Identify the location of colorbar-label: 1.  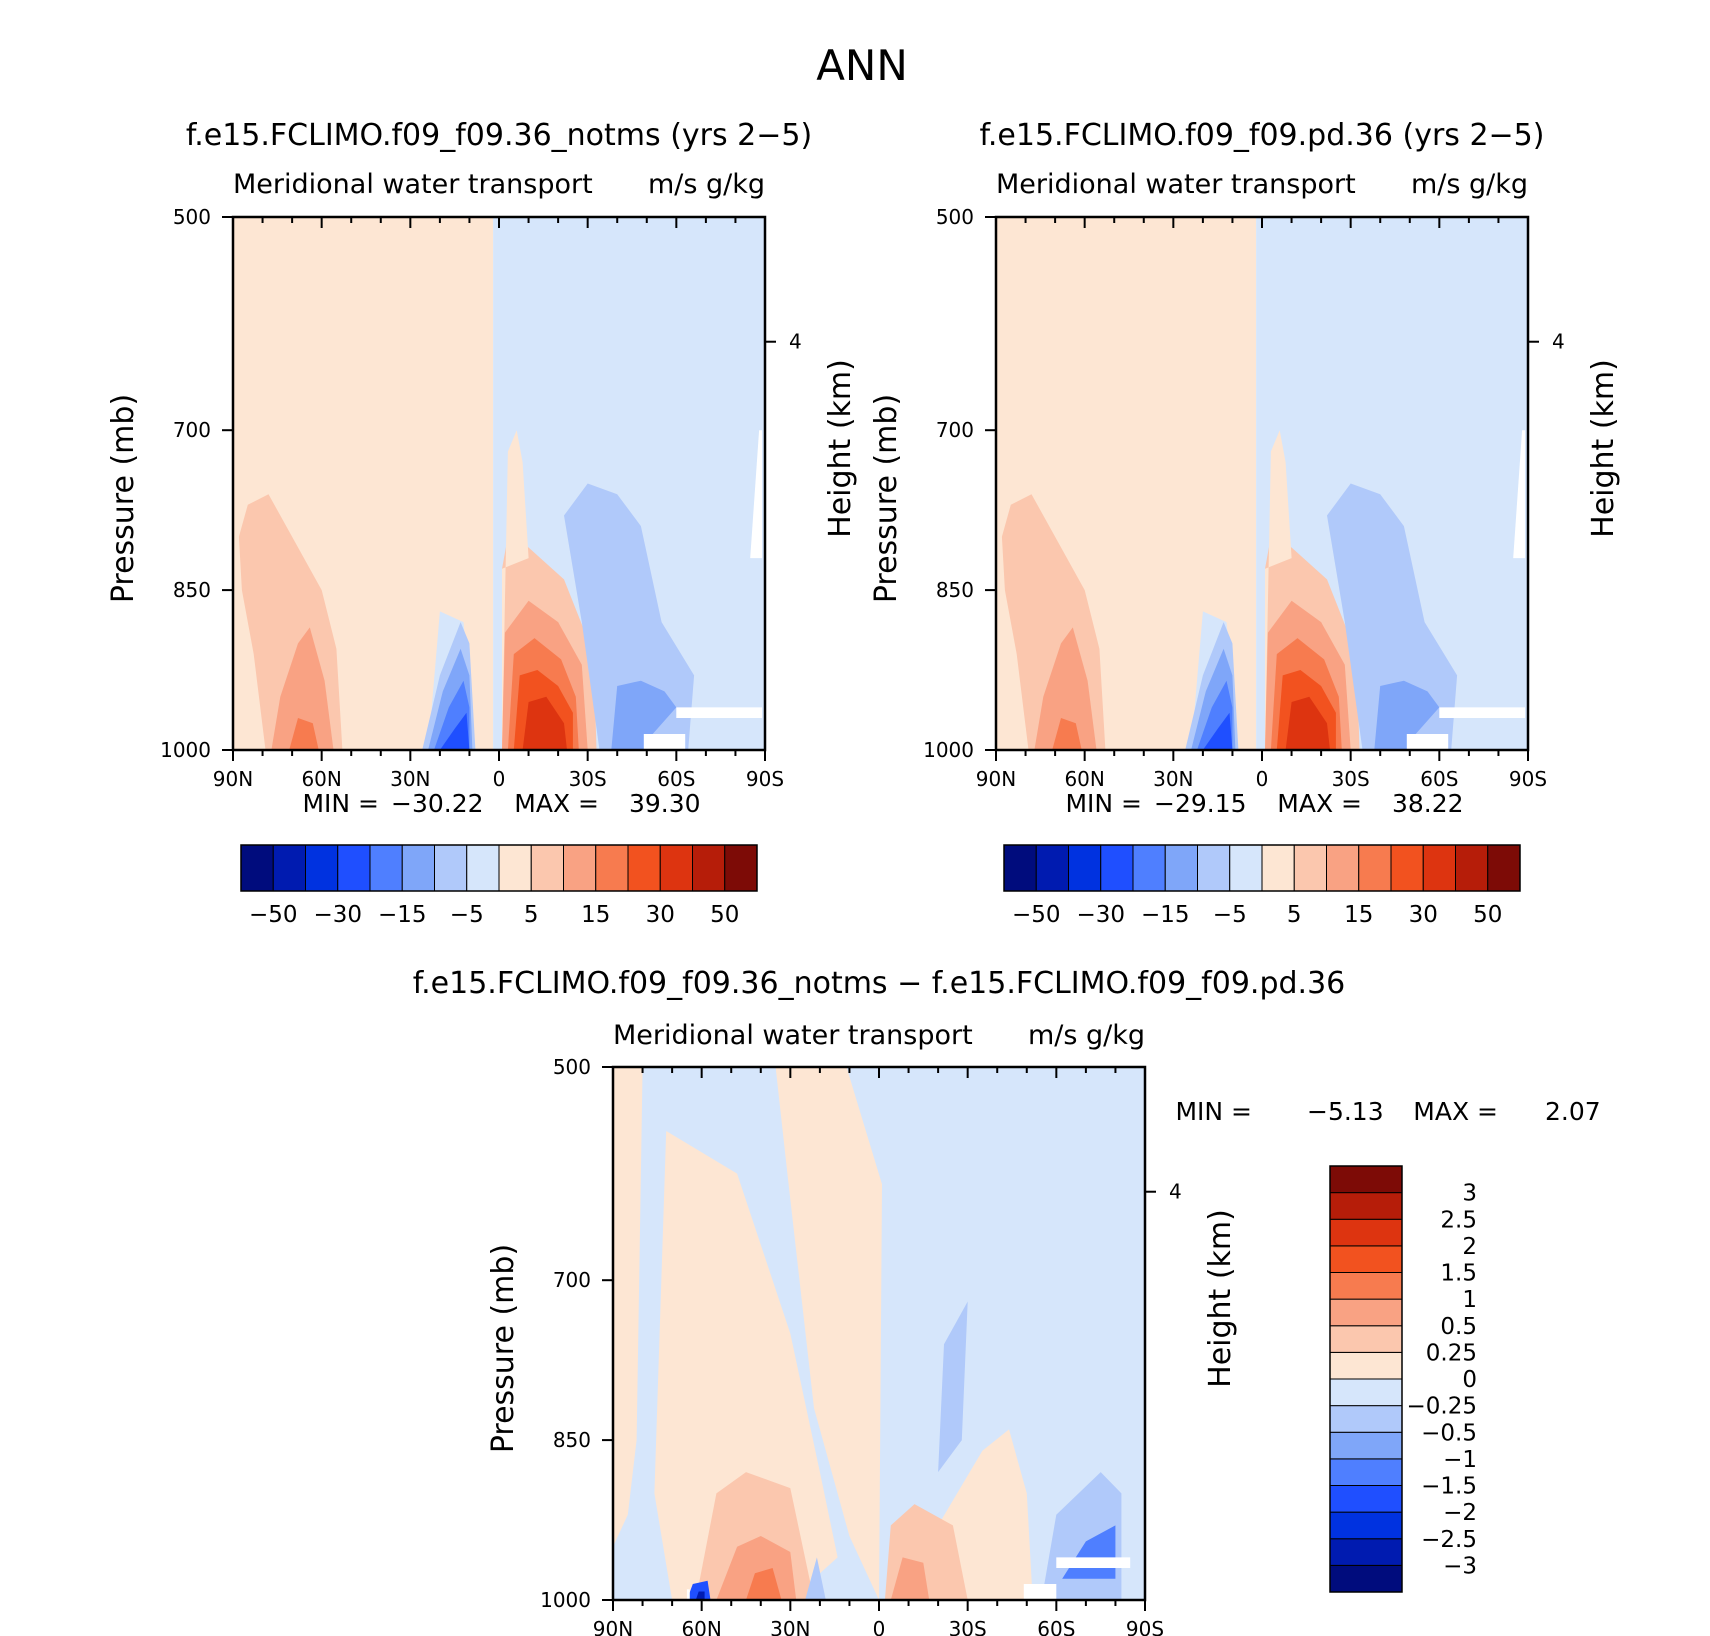
(1469, 1300).